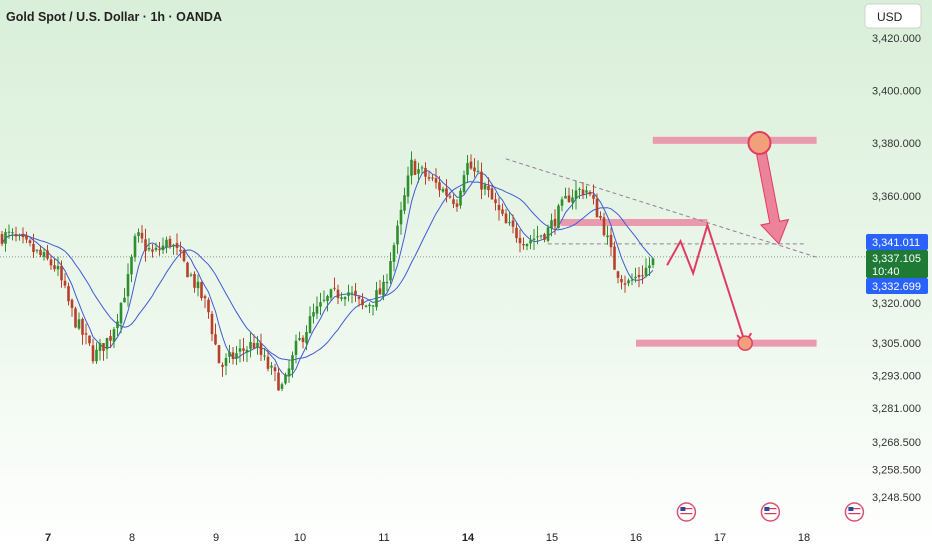 The image size is (932, 550). I want to click on y-tick-label: 3,320.000, so click(896, 304).